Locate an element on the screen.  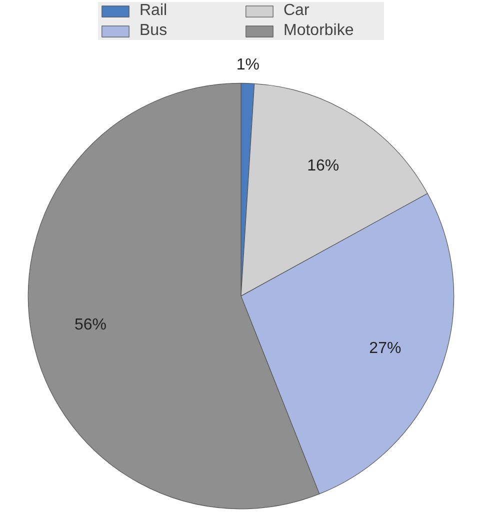
data-label: 56% is located at coordinates (90, 325).